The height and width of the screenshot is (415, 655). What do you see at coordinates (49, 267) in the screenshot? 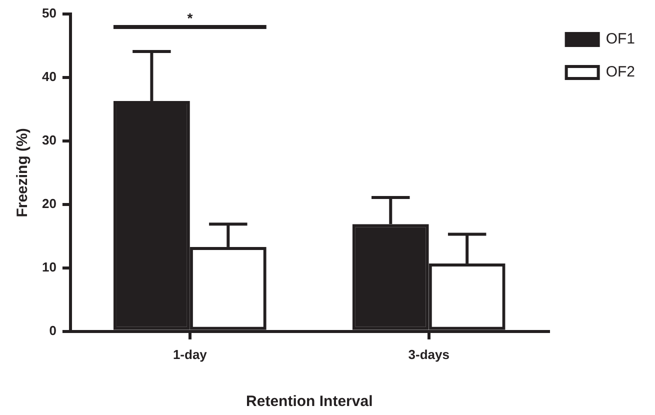
I see `y-tick-label: 10` at bounding box center [49, 267].